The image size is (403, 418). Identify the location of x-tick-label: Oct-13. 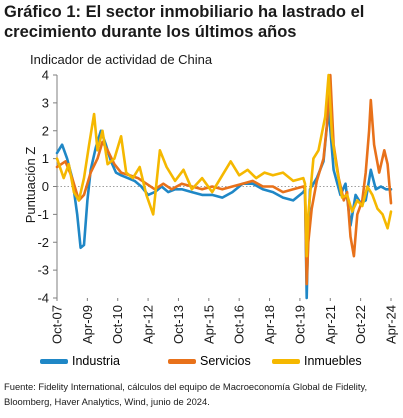
(178, 324).